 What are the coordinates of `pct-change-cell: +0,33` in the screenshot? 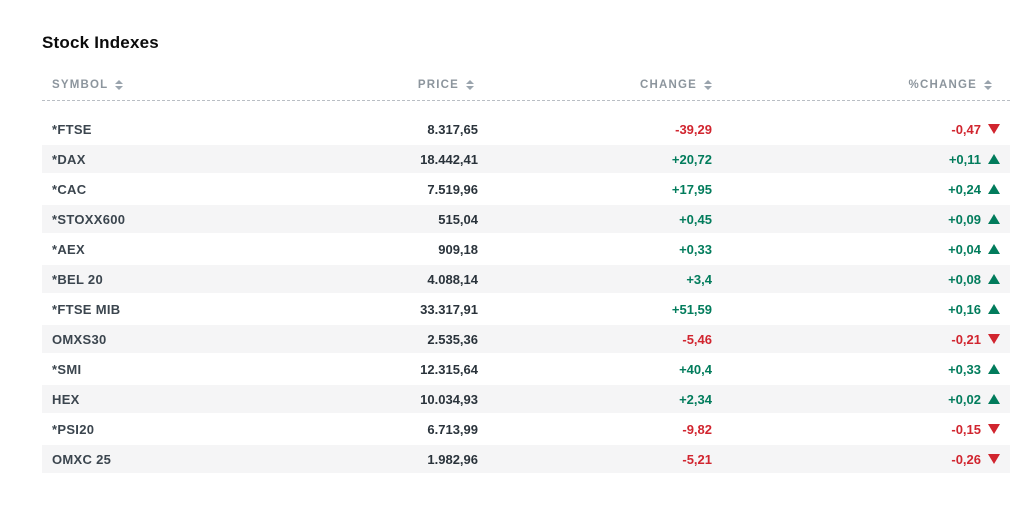 It's located at (861, 369).